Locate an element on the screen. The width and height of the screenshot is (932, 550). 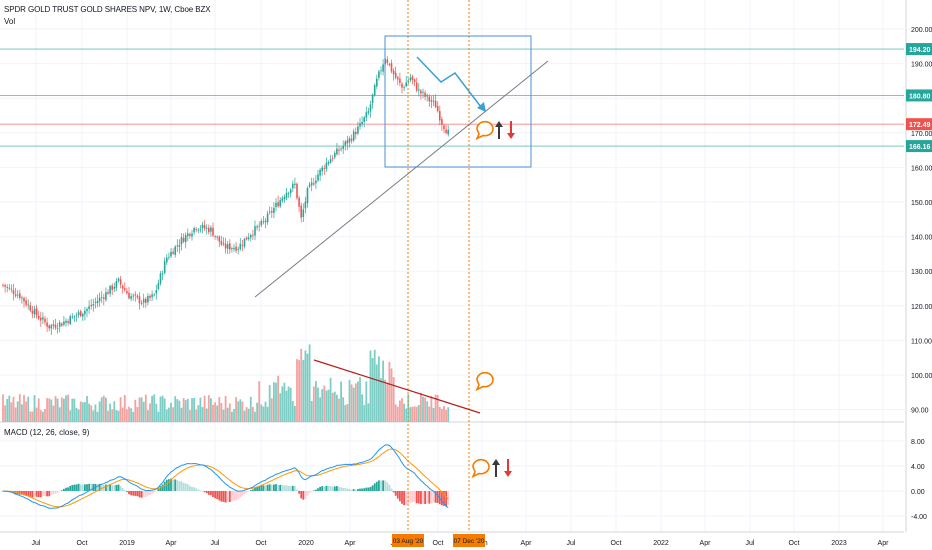
comment-icon is located at coordinates (484, 381).